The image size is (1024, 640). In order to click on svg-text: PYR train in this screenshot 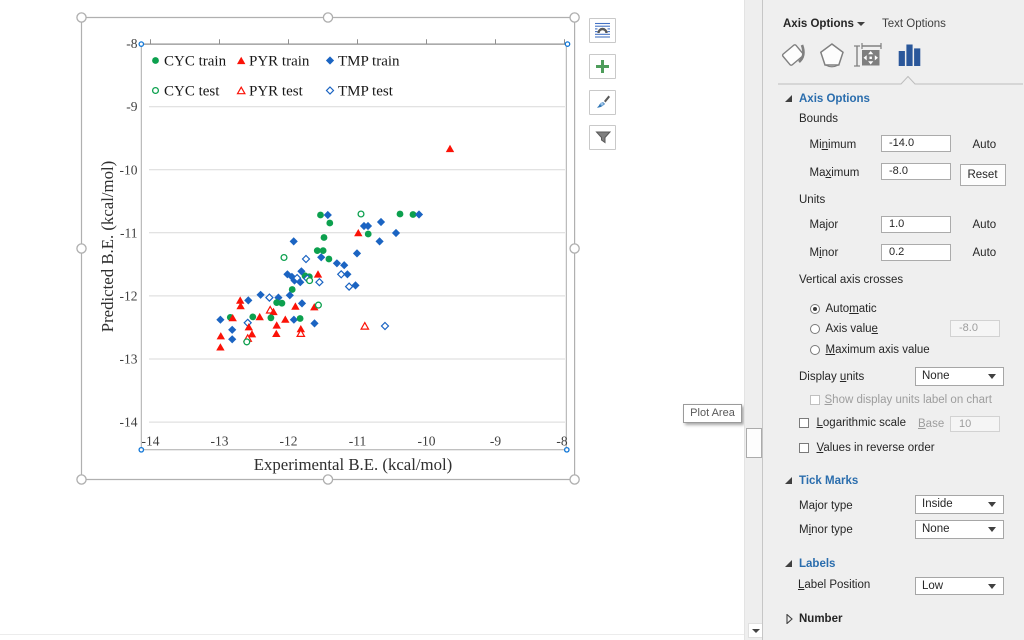, I will do `click(279, 62)`.